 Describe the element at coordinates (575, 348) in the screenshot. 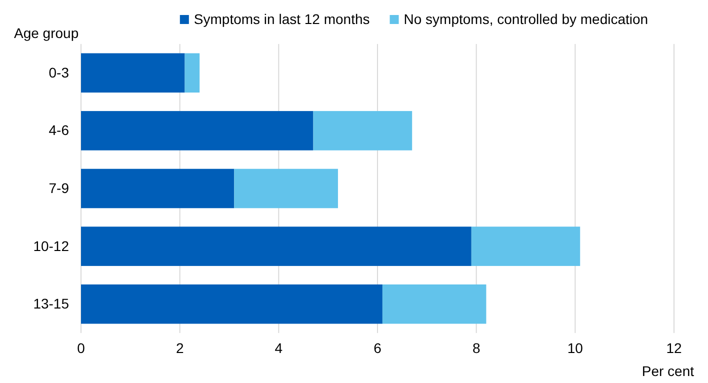

I see `x-tick-label: 10` at that location.